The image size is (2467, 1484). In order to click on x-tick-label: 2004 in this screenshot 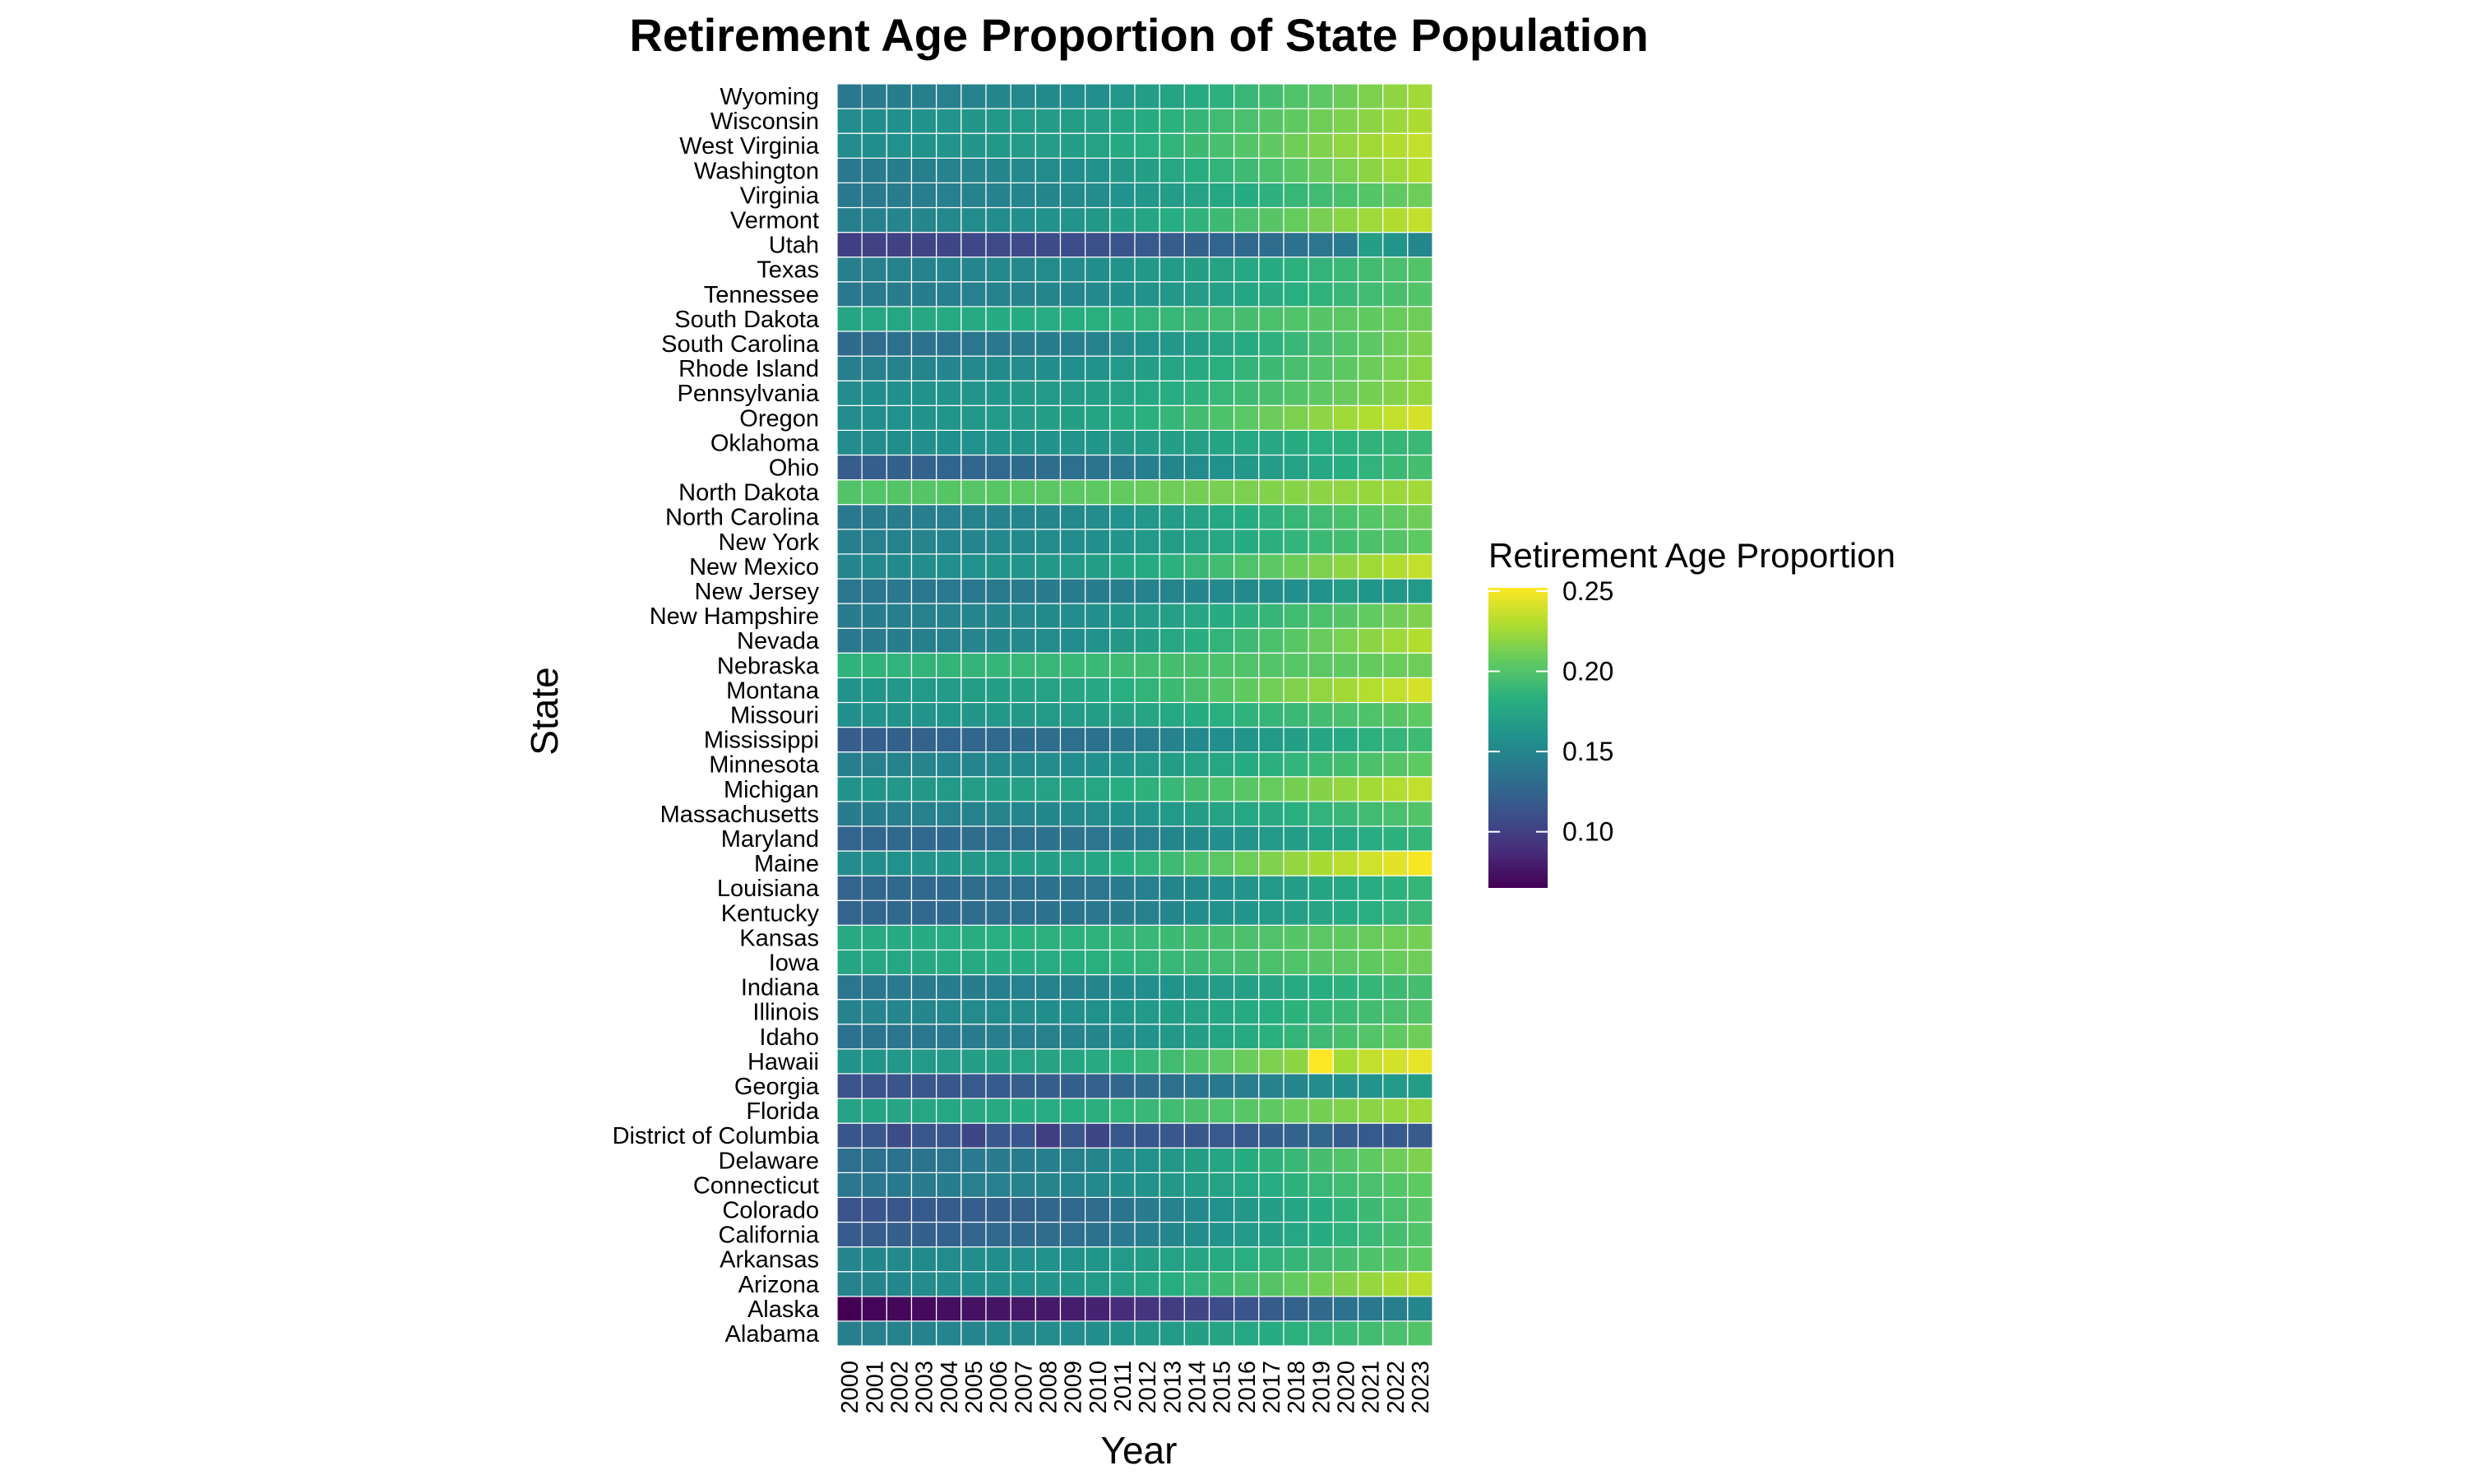, I will do `click(950, 1387)`.